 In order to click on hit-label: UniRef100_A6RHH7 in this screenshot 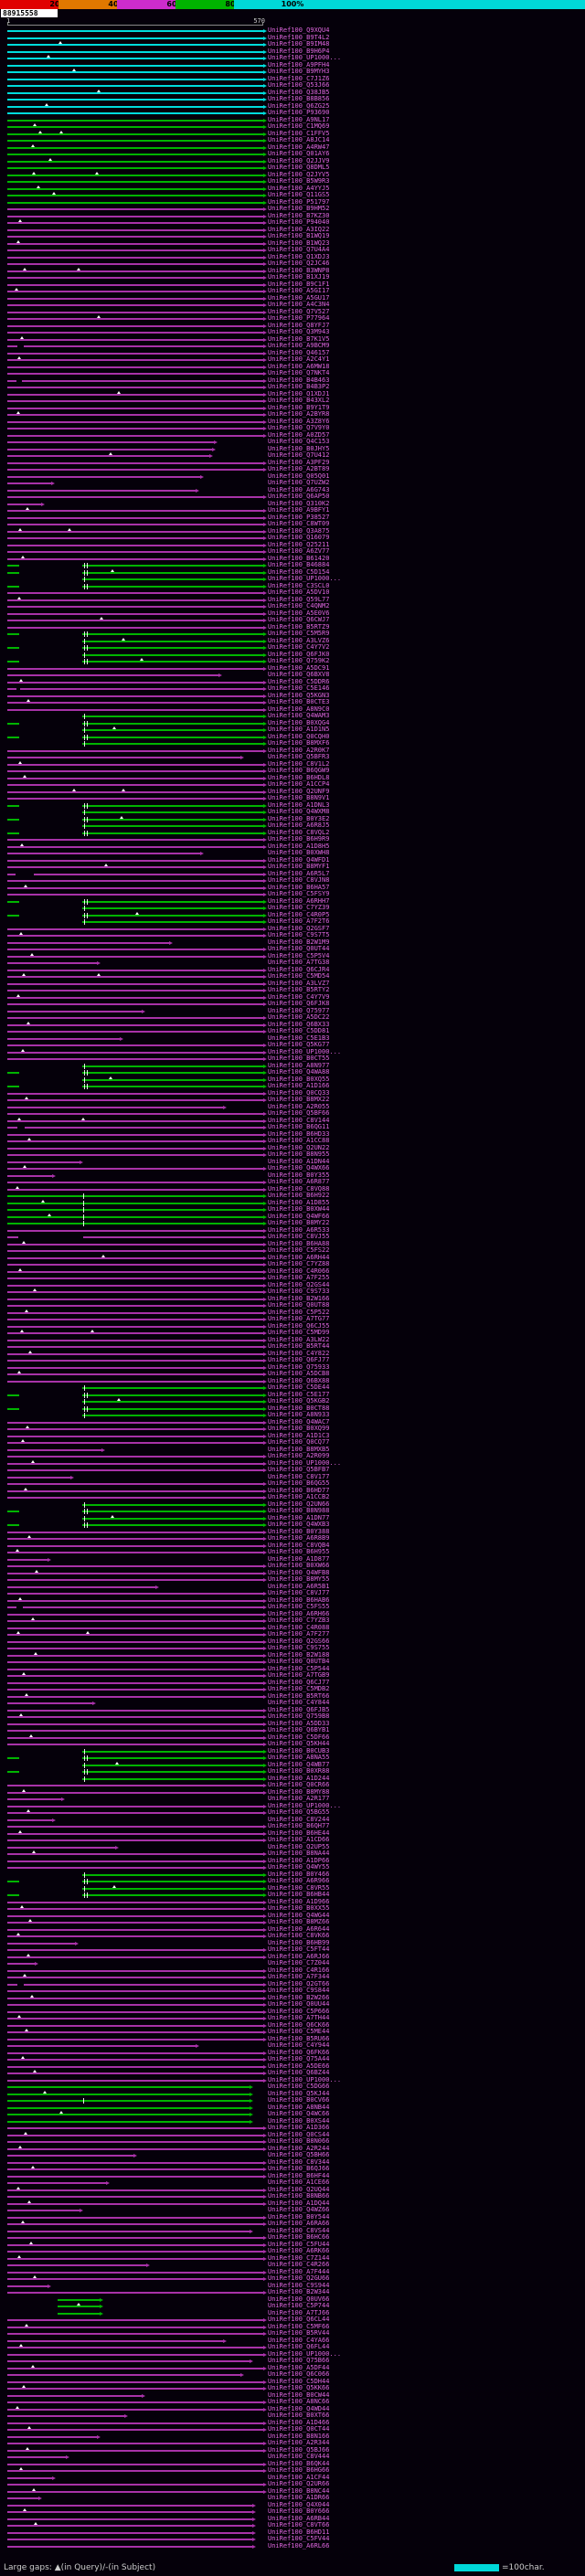, I will do `click(299, 900)`.